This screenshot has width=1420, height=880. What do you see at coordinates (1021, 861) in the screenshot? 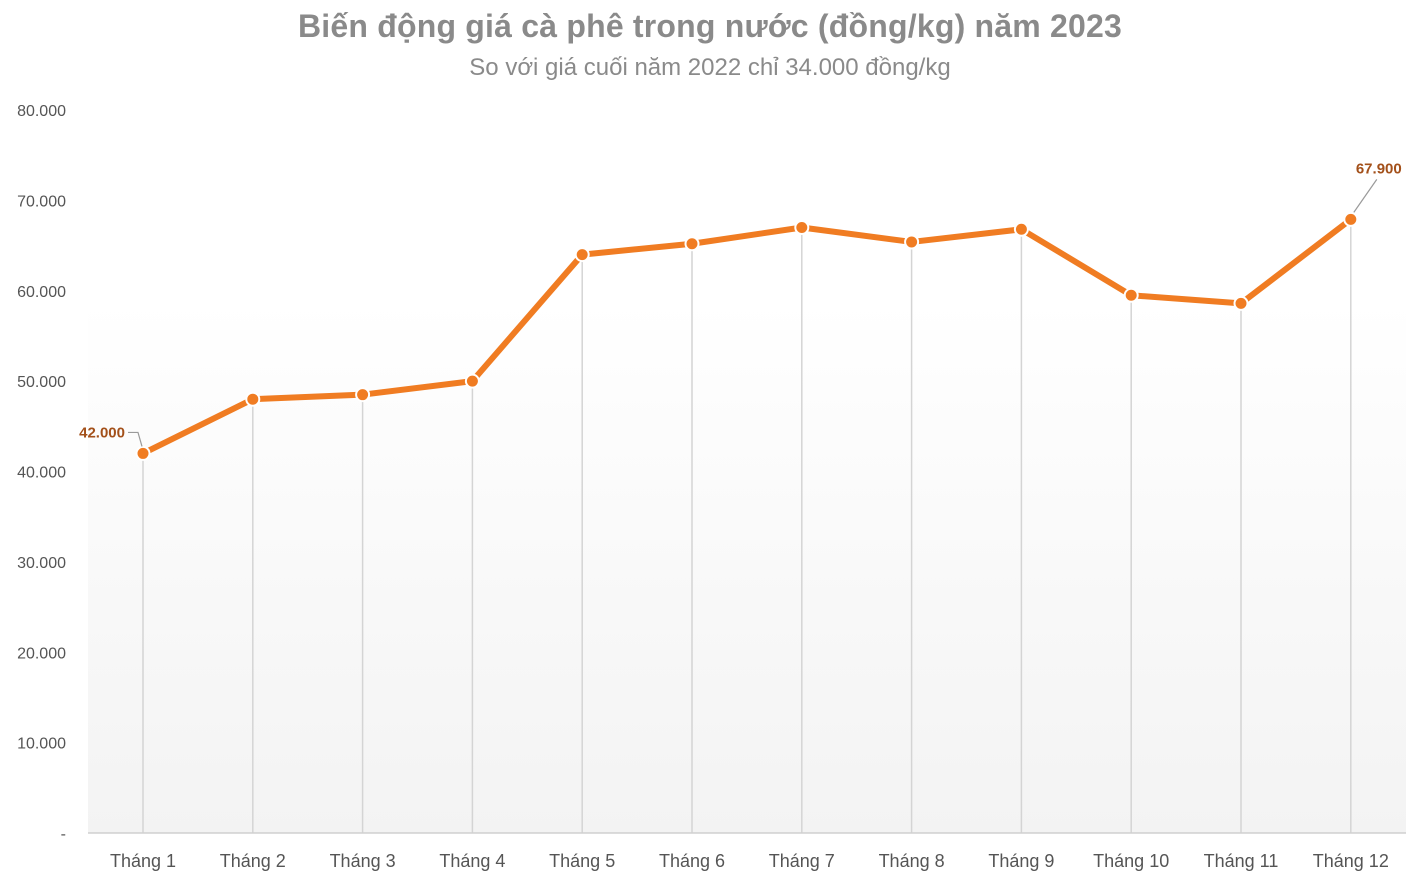
I see `x-tick-label: Tháng 9` at bounding box center [1021, 861].